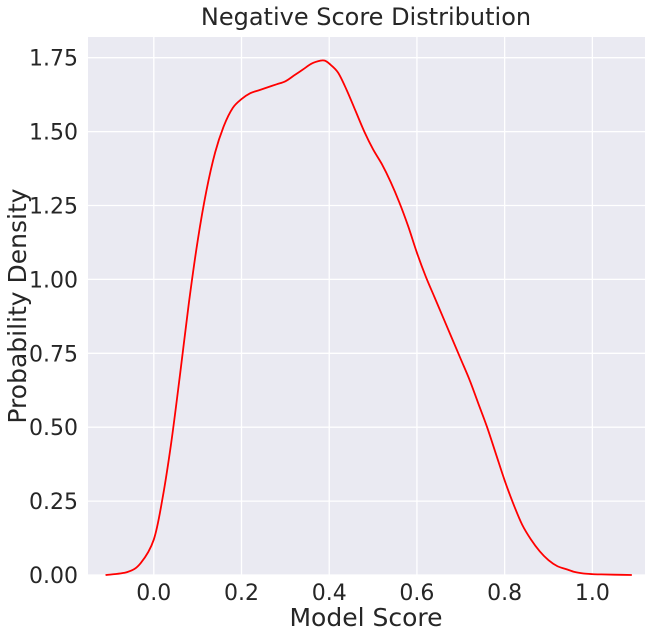  What do you see at coordinates (504, 593) in the screenshot?
I see `x-tick-label: 0.8` at bounding box center [504, 593].